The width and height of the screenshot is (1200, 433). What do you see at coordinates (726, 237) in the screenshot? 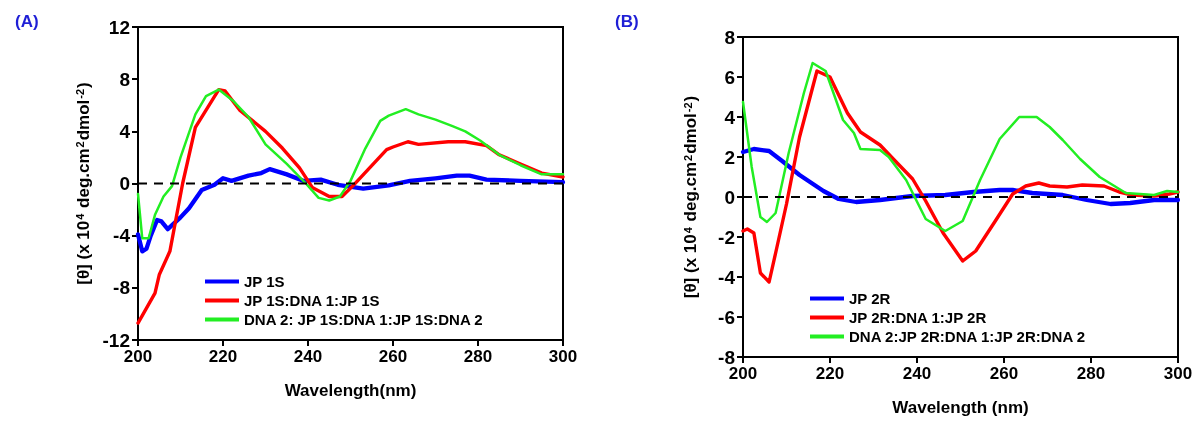
I see `y-tick-label: -2` at bounding box center [726, 237].